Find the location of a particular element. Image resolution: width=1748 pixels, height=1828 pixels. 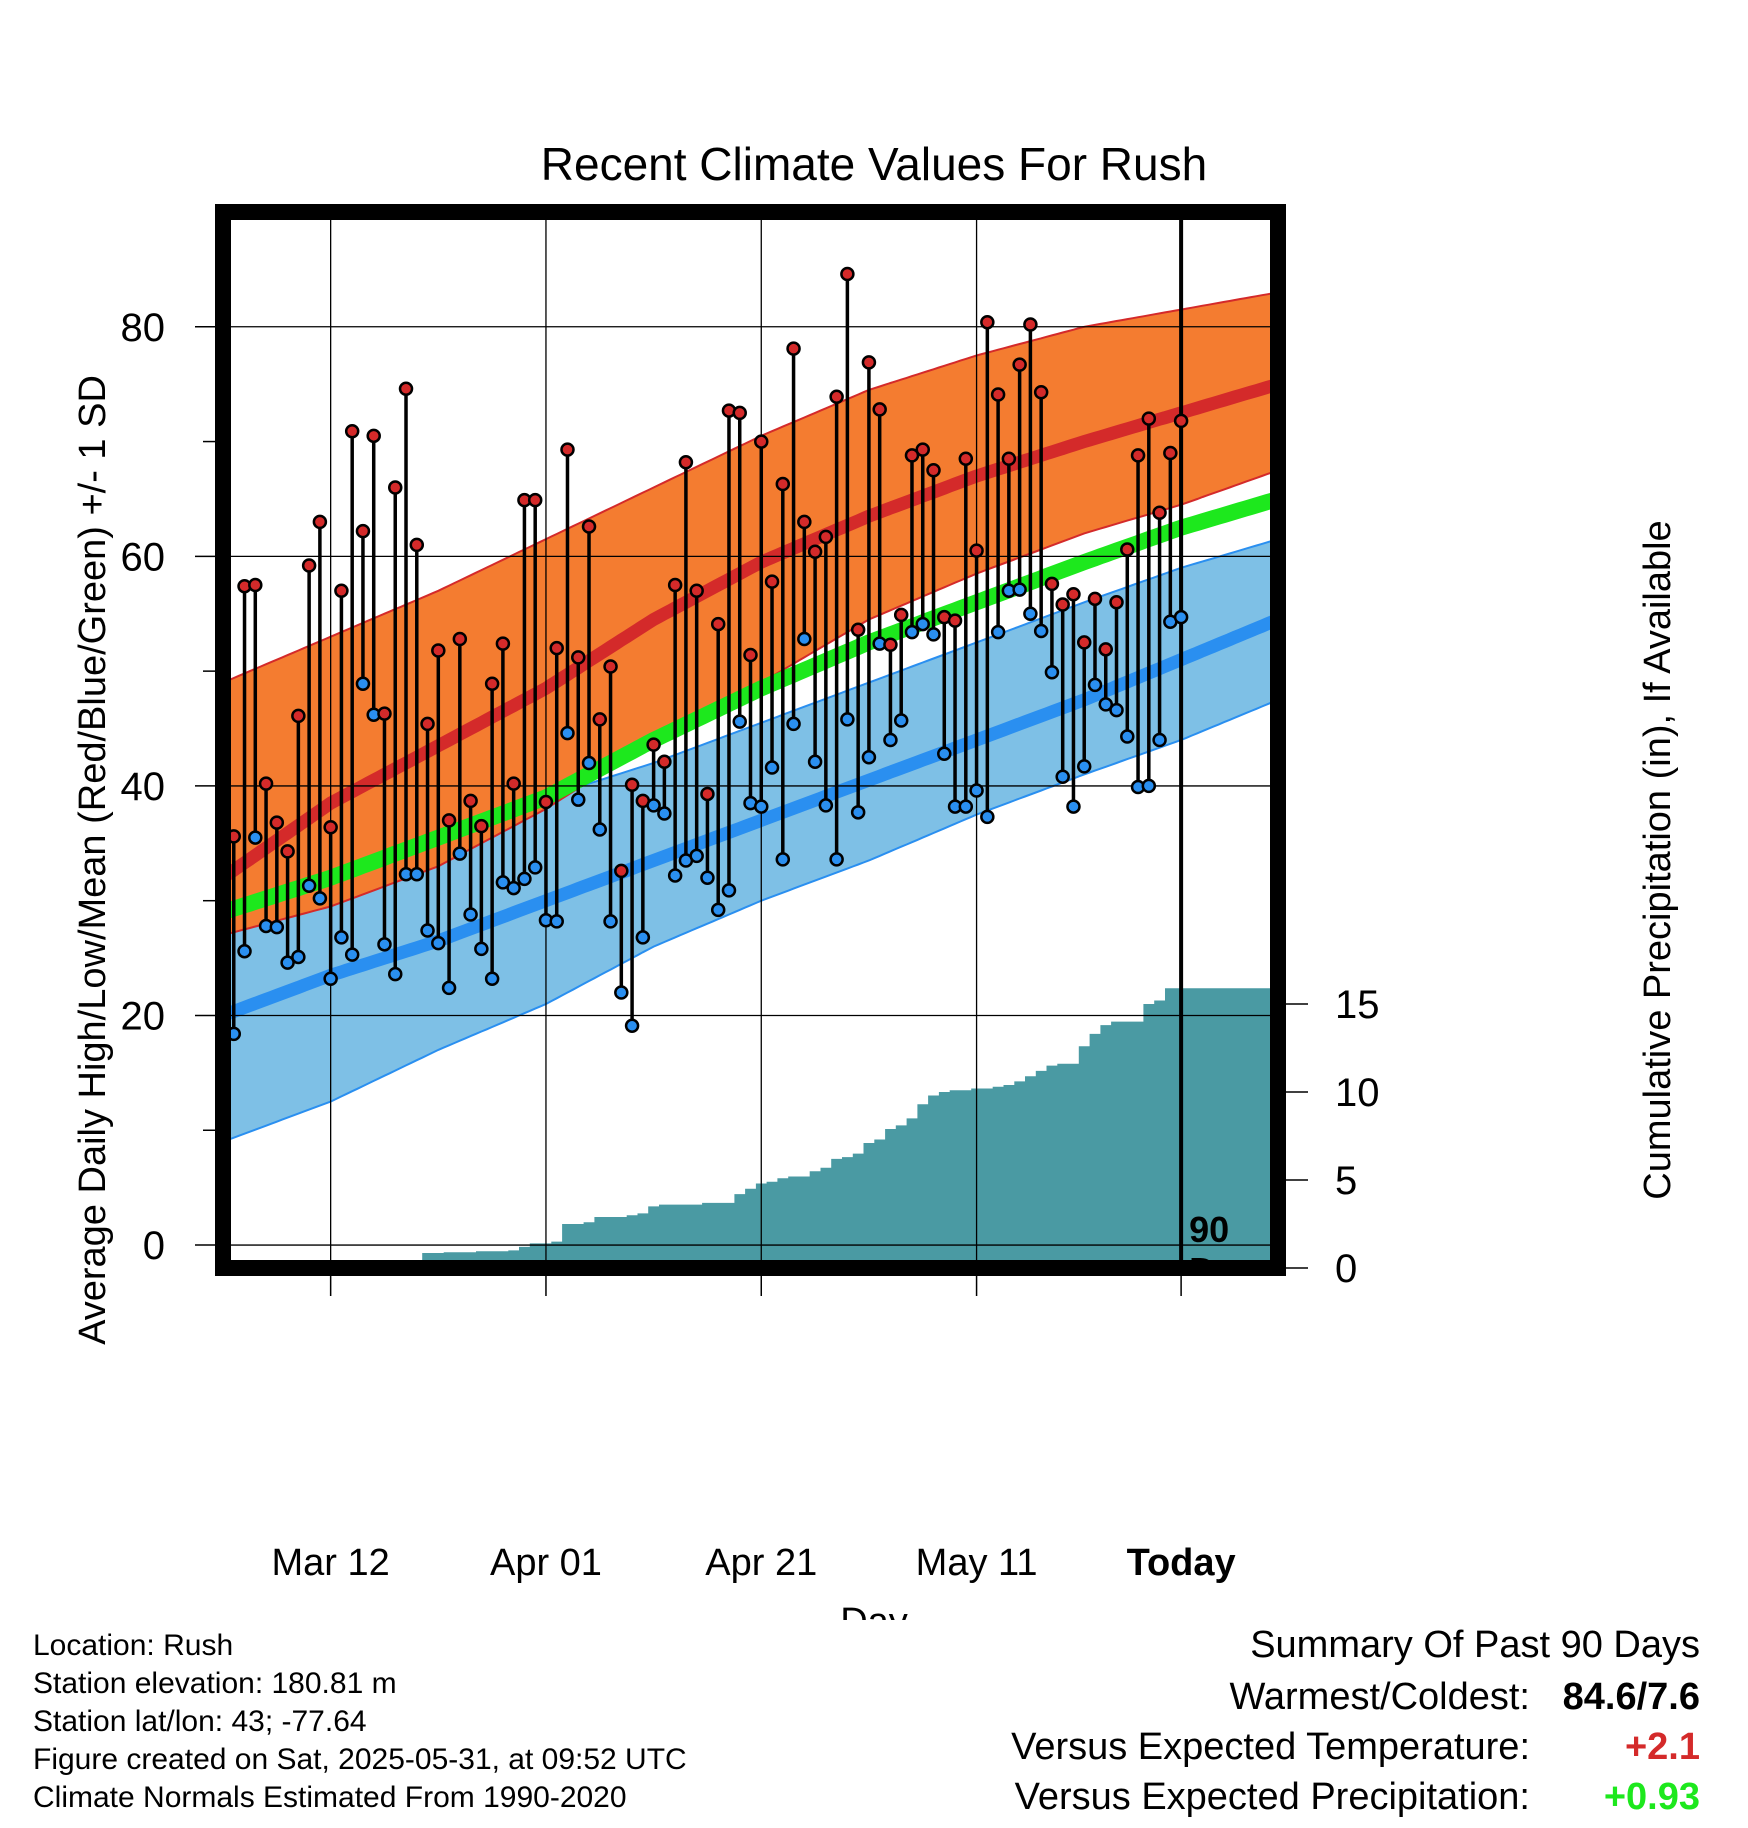

today-days-count: 90 is located at coordinates (1209, 1229).